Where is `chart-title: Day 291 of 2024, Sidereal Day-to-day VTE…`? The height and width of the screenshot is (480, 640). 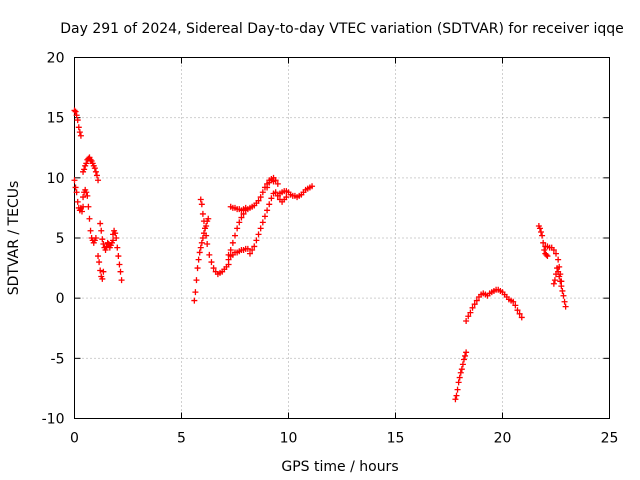
chart-title: Day 291 of 2024, Sidereal Day-to-day VTE… is located at coordinates (342, 29).